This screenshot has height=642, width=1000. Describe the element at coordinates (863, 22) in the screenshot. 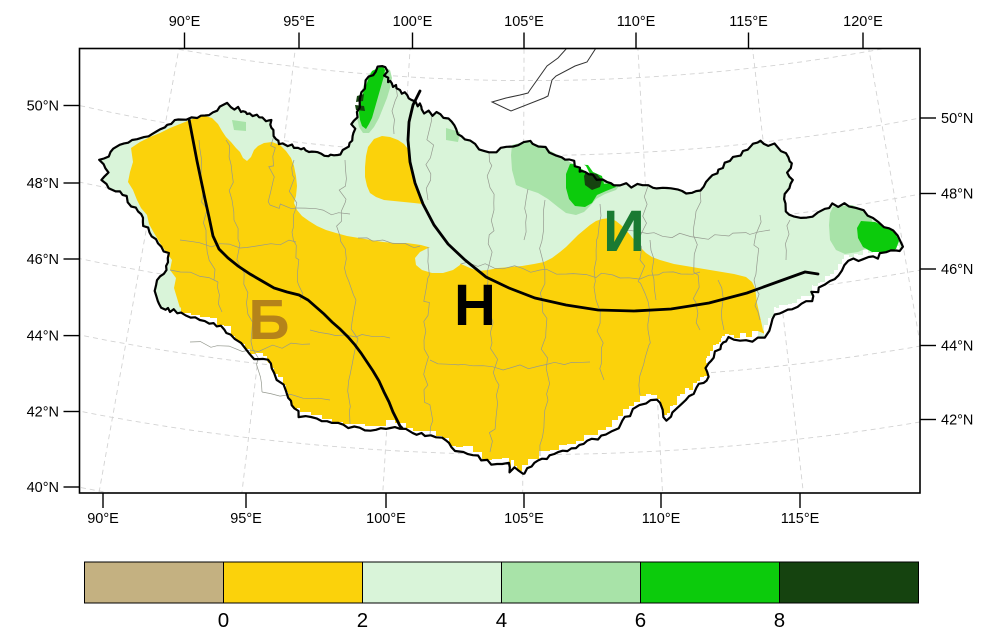

I see `svg-text: 120°E` at that location.